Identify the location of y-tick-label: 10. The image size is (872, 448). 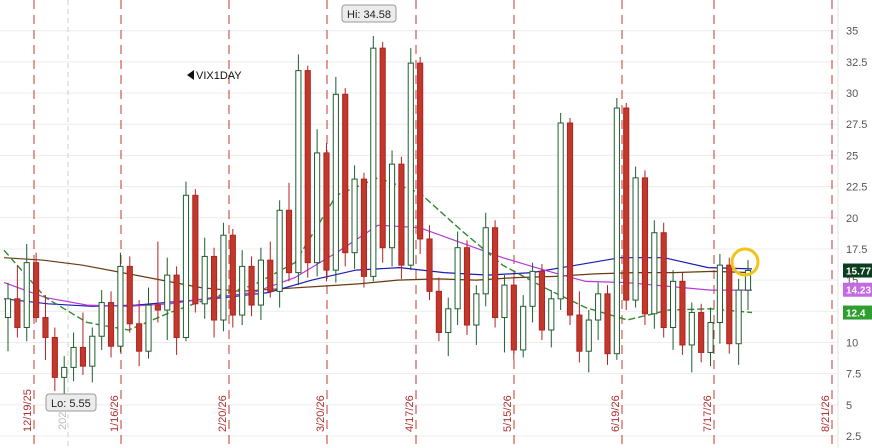
(852, 343).